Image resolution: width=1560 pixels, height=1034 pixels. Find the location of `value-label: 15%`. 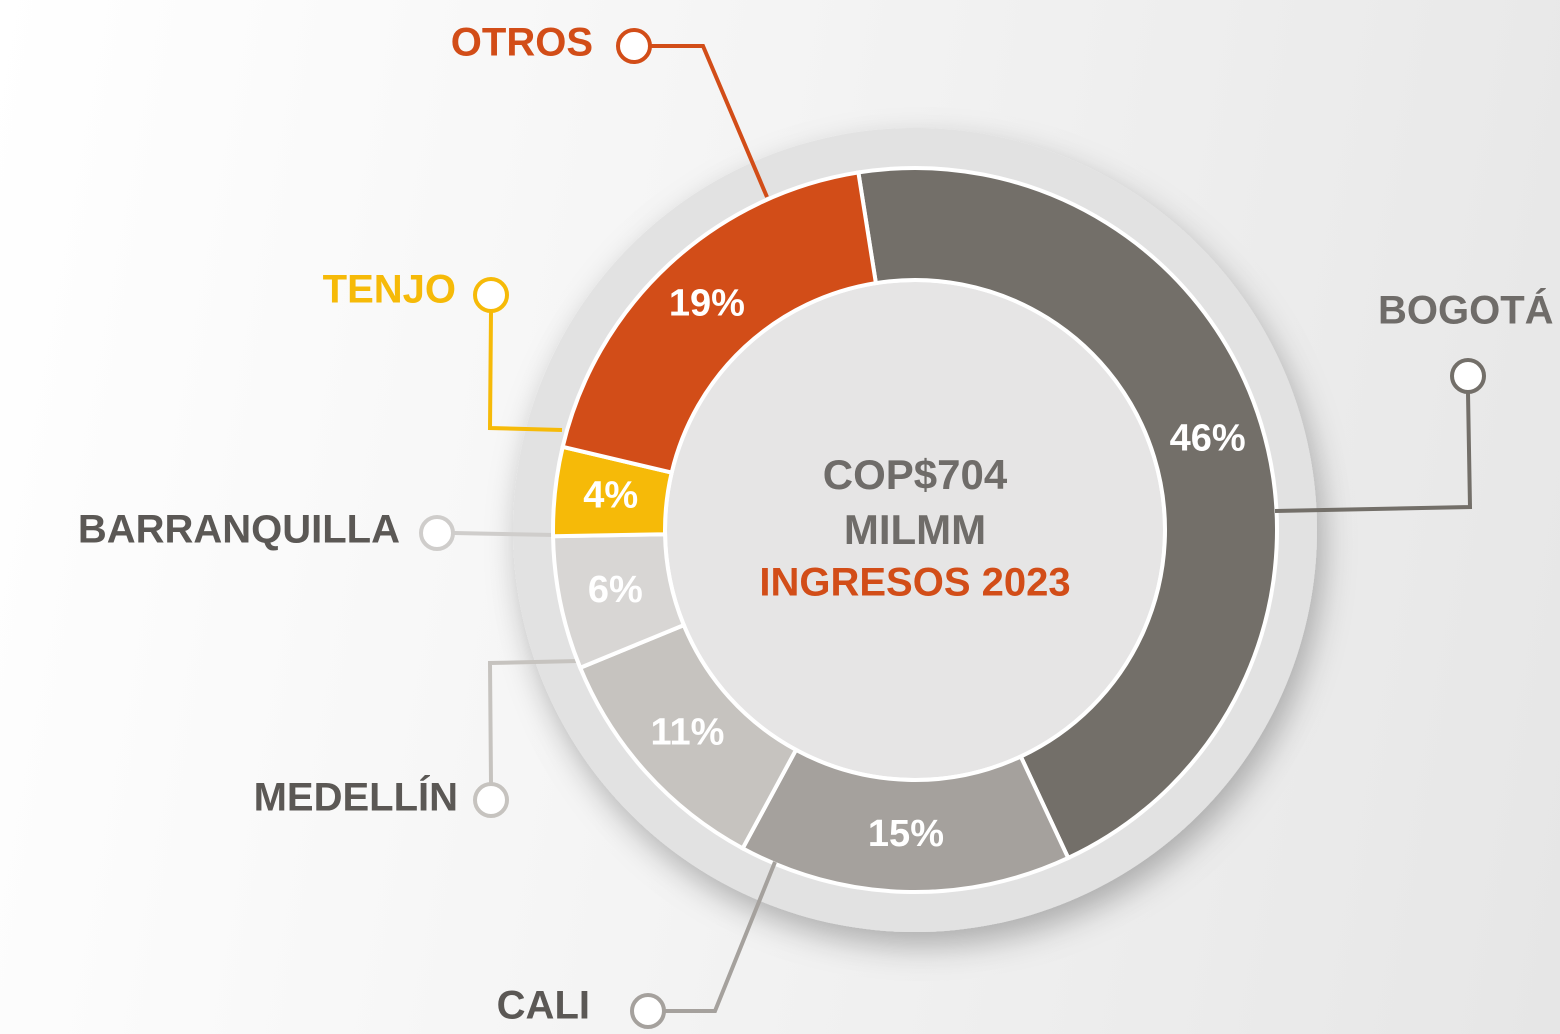

value-label: 15% is located at coordinates (906, 834).